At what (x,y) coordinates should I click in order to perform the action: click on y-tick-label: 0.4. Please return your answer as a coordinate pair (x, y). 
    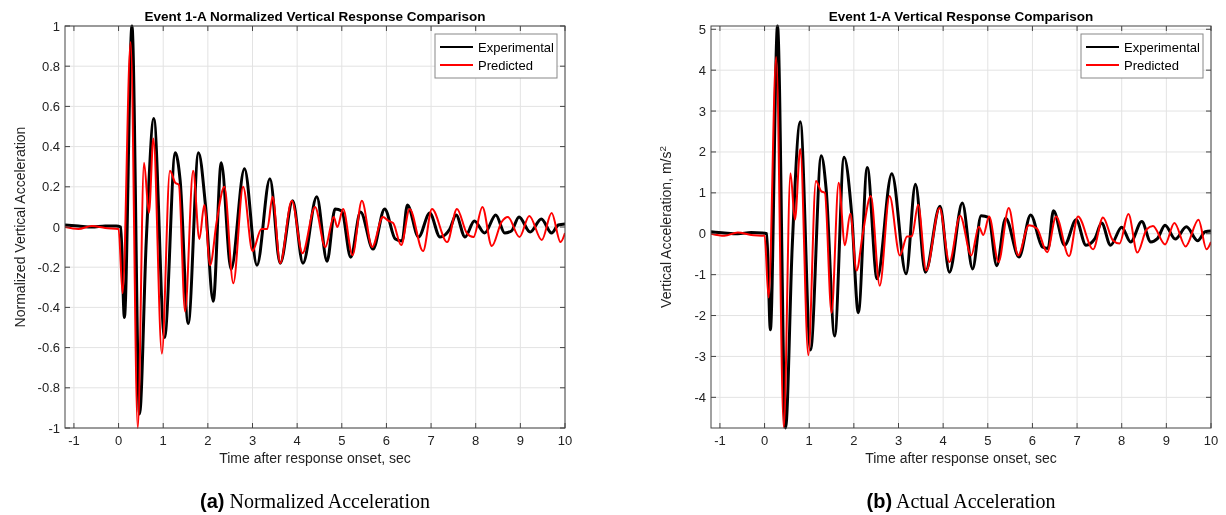
    Looking at the image, I should click on (50, 147).